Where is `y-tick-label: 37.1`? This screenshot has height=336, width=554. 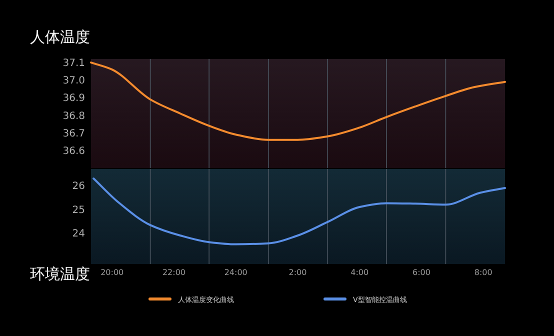 y-tick-label: 37.1 is located at coordinates (73, 64).